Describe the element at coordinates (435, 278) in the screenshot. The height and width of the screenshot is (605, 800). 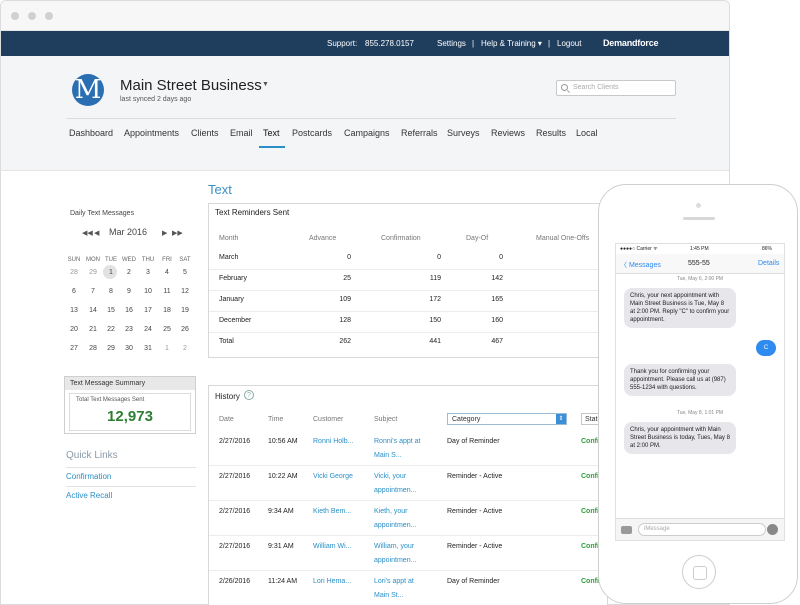
I see `reminder-count: 119` at that location.